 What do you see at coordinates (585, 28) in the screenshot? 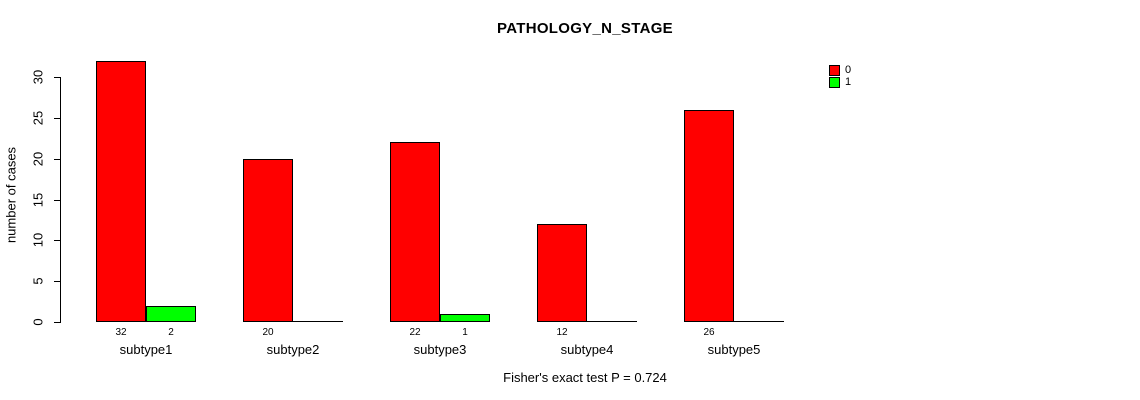
I see `chart-title: PATHOLOGY_N_STAGE` at bounding box center [585, 28].